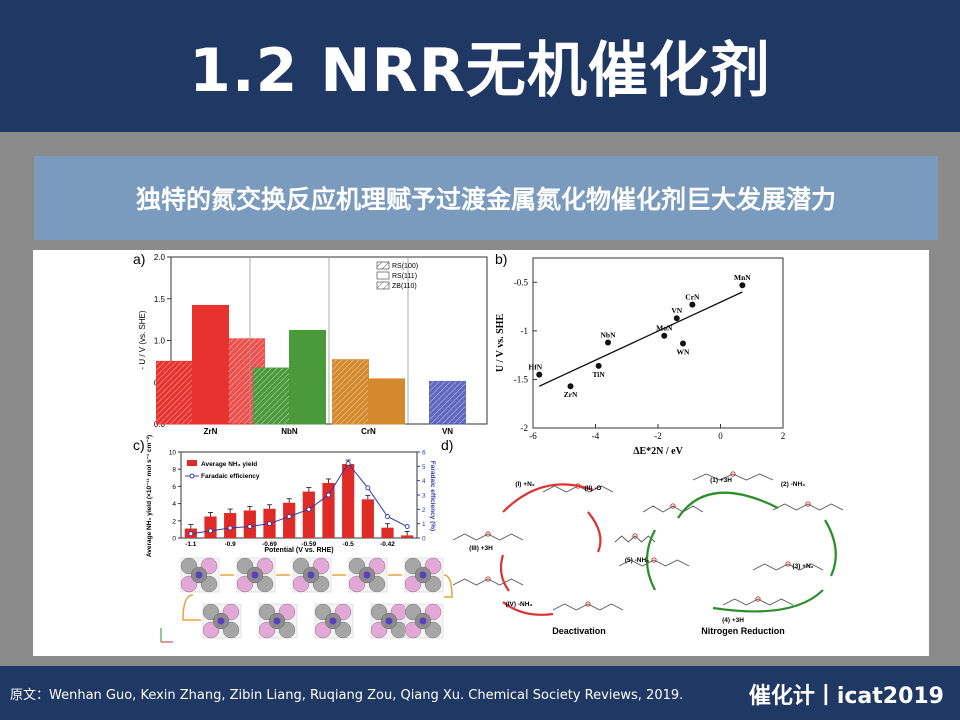  I want to click on chart-c-xtick-label: -0.5, so click(349, 544).